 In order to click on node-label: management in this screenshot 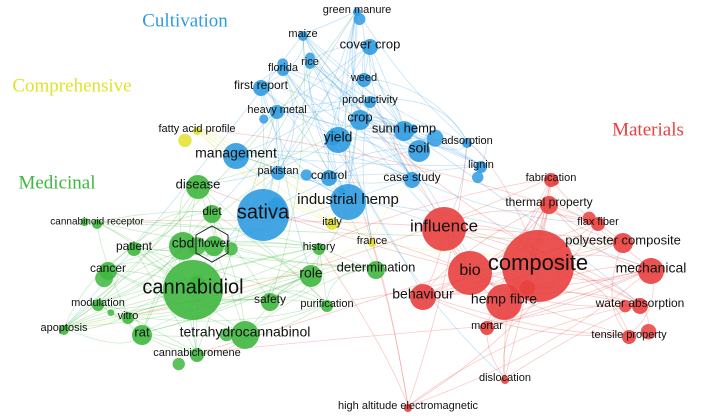, I will do `click(236, 153)`.